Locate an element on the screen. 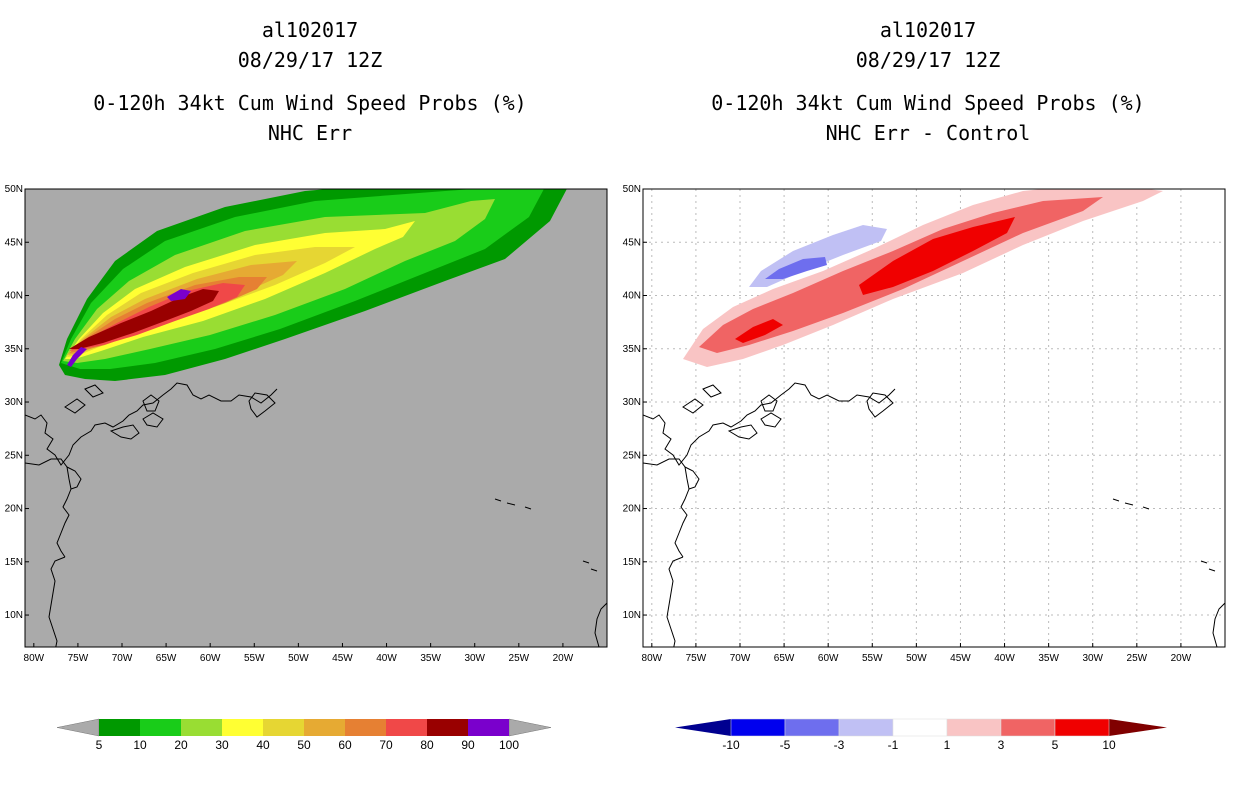  left-colorbar-label: 60 is located at coordinates (345, 745).